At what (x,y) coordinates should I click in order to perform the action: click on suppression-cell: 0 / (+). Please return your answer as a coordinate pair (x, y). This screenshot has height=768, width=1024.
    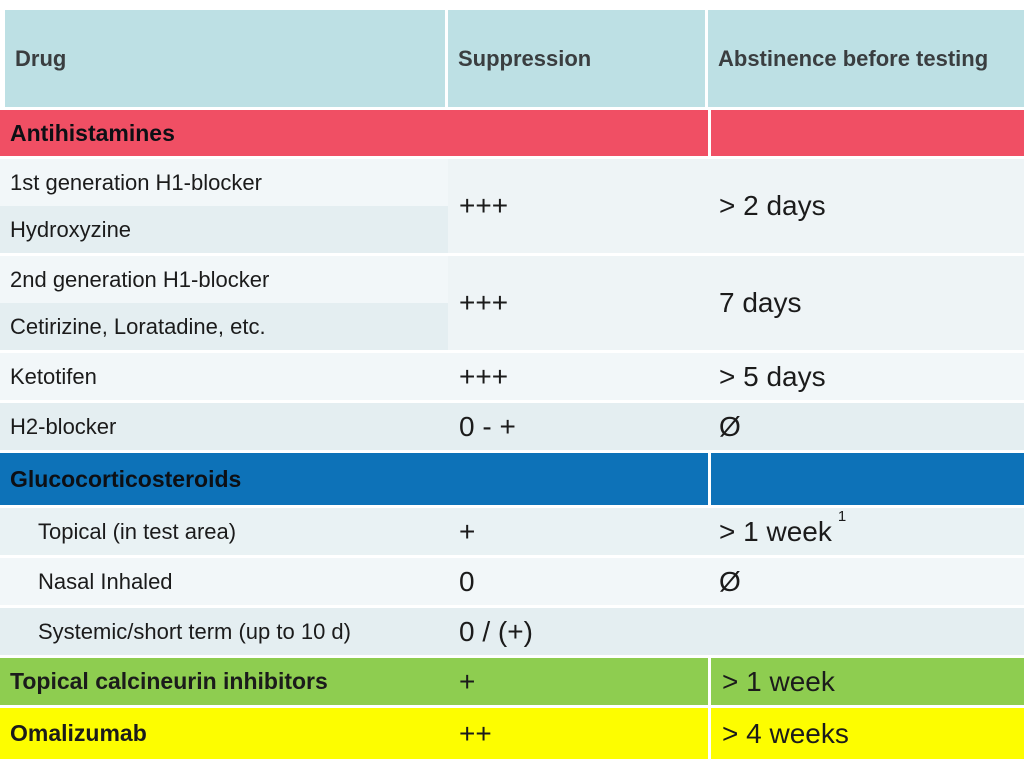
    Looking at the image, I should click on (578, 633).